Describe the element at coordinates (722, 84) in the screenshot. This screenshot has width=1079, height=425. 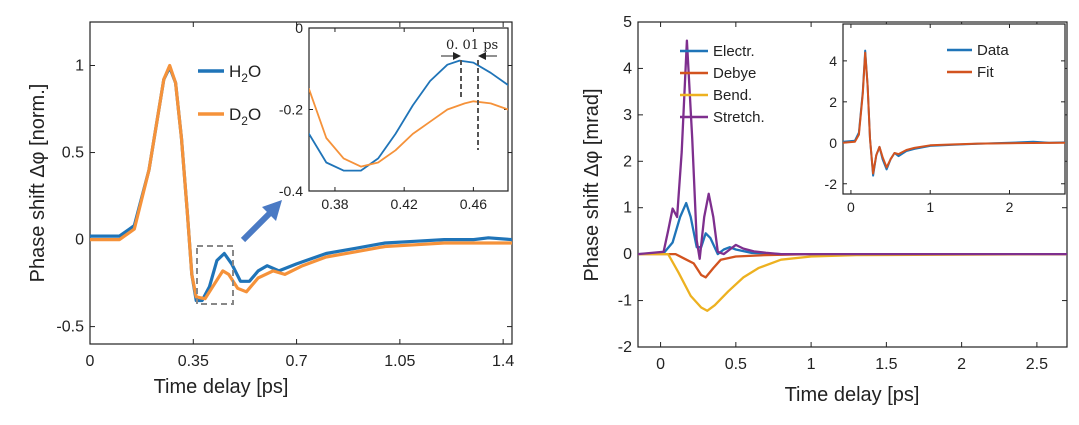
I see `right-legend: Electr. Debye Bend. Stretch.` at that location.